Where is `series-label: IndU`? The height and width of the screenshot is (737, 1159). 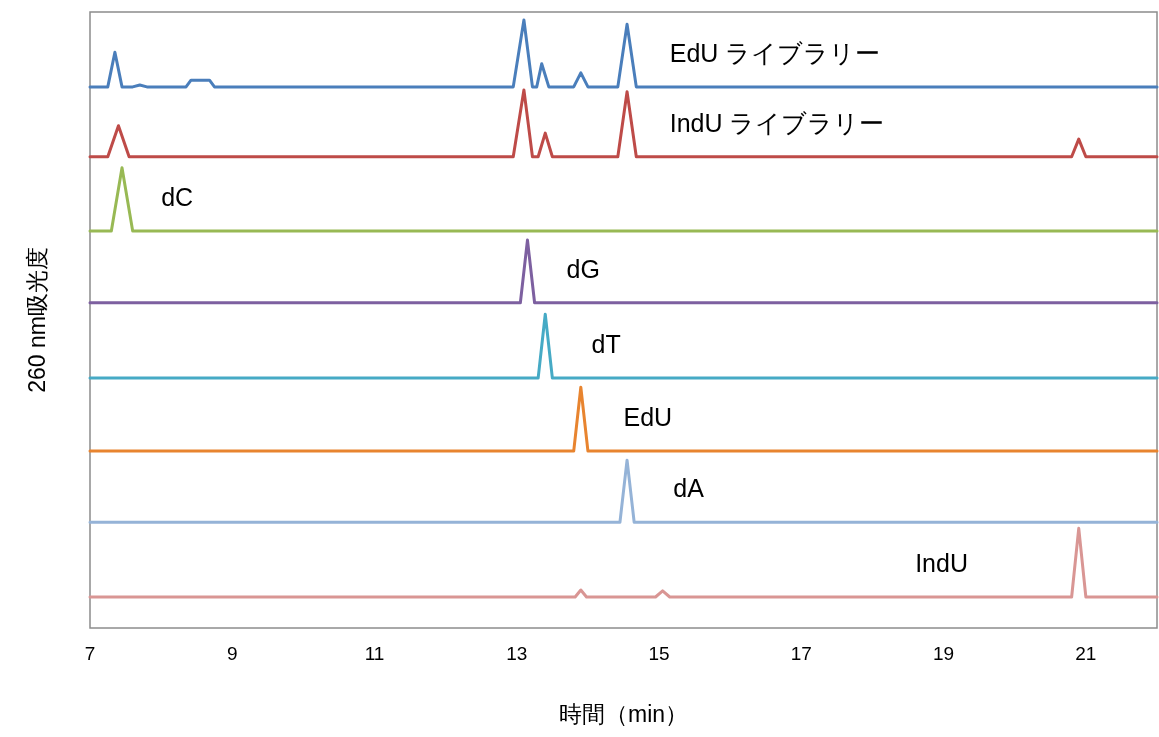
series-label: IndU is located at coordinates (941, 562).